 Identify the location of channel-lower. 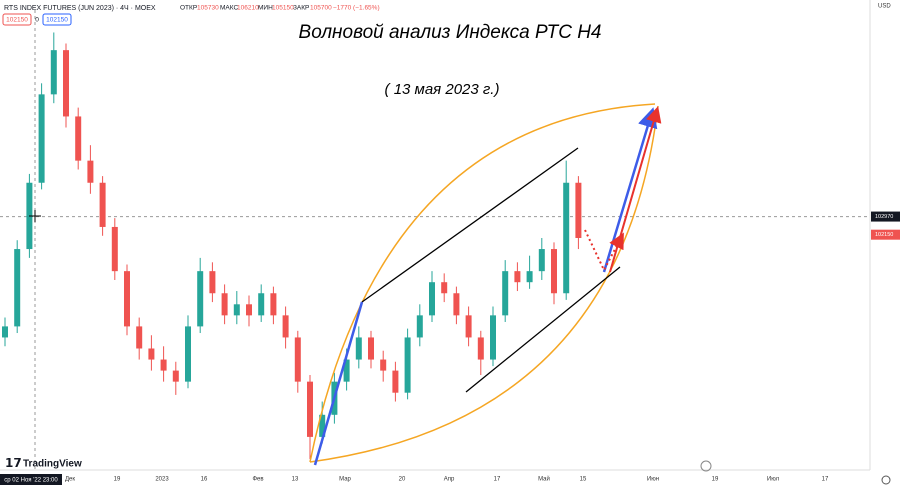
(543, 329).